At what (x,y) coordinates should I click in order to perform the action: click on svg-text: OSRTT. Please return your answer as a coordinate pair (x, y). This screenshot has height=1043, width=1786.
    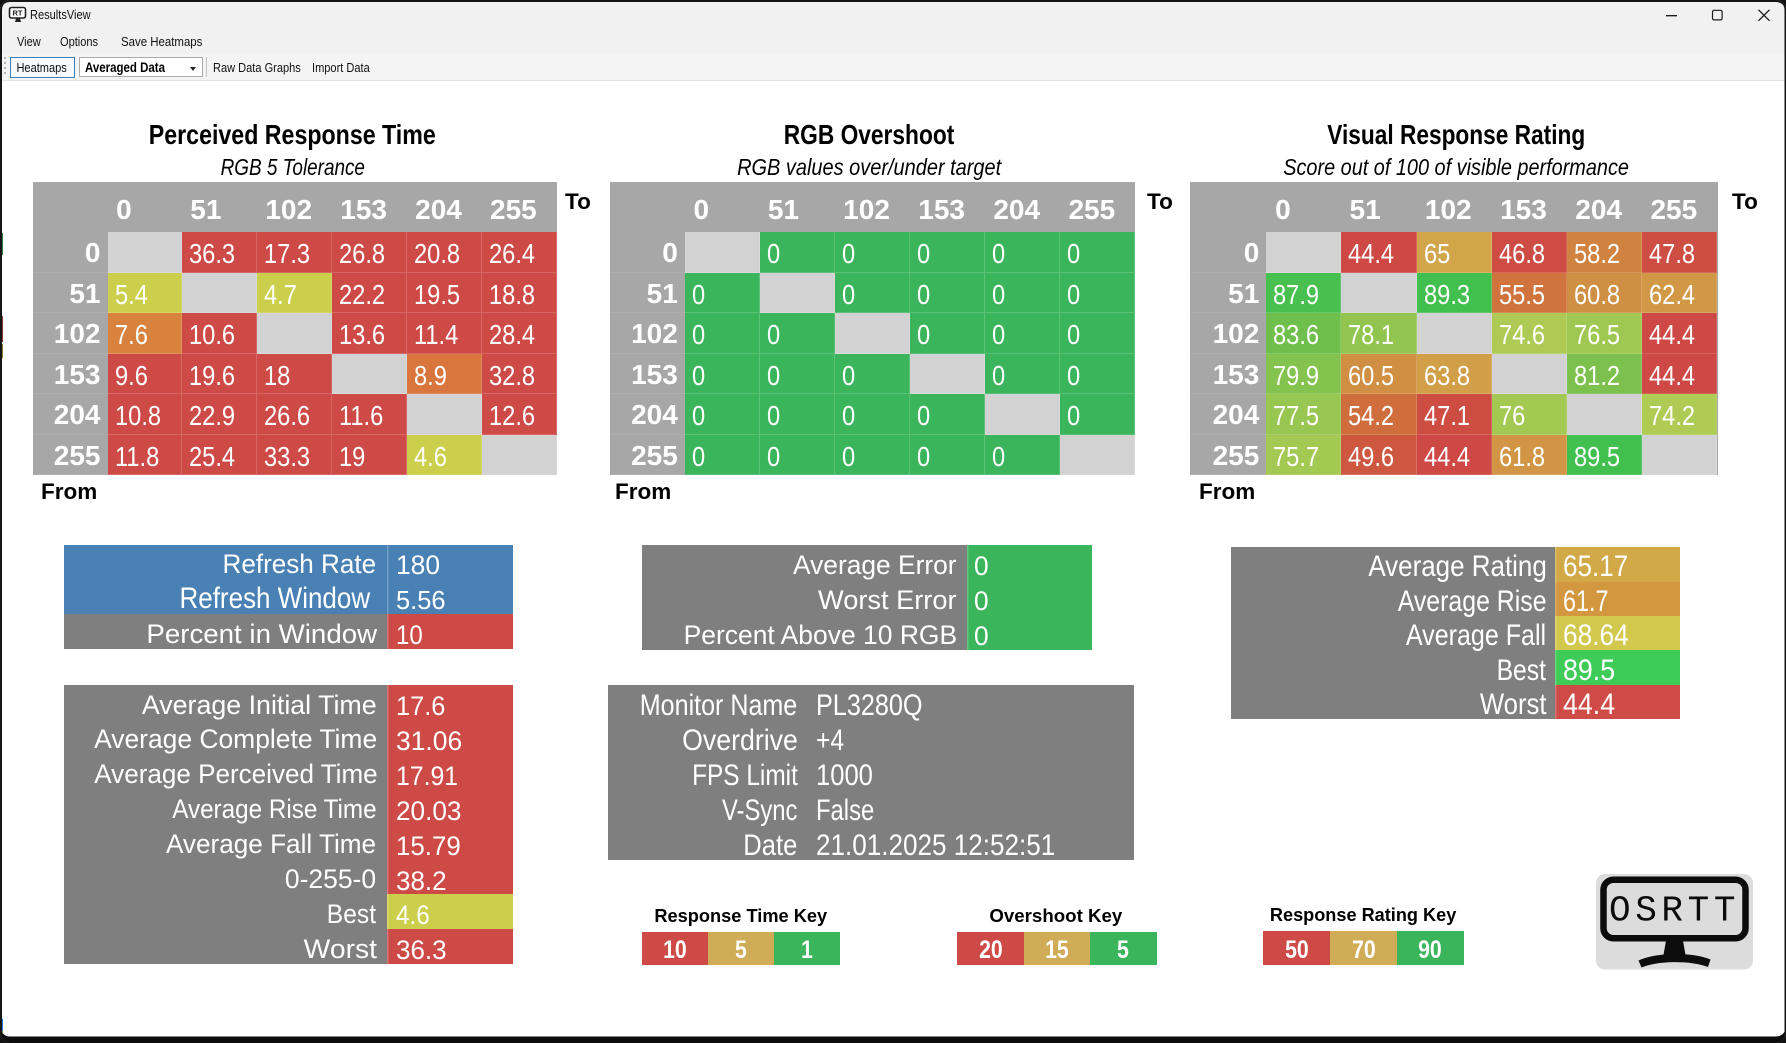
    Looking at the image, I should click on (1674, 911).